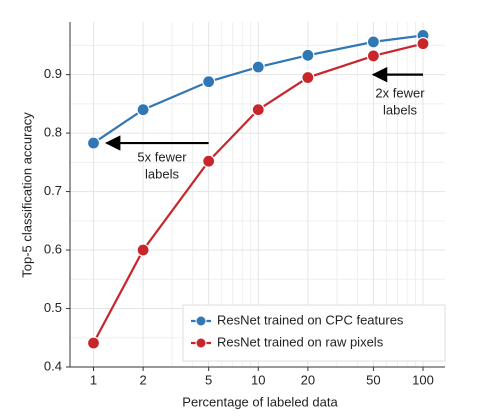 The height and width of the screenshot is (420, 480). Describe the element at coordinates (53, 190) in the screenshot. I see `y-tick-label: 0.7` at that location.